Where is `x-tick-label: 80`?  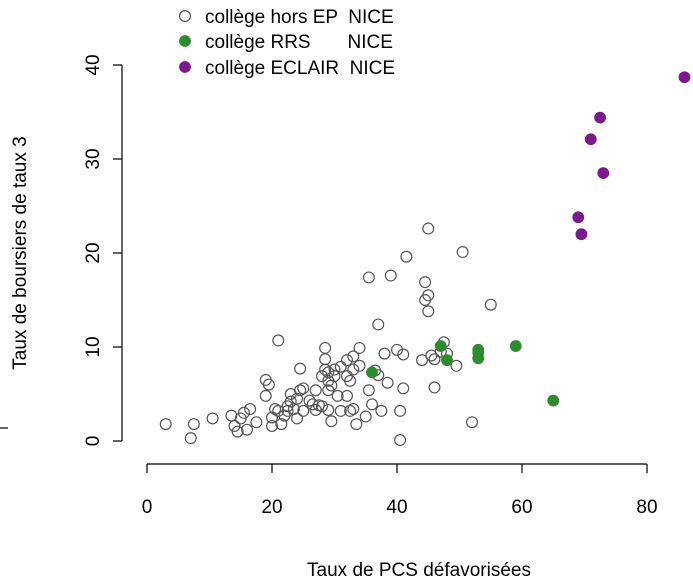 x-tick-label: 80 is located at coordinates (646, 507).